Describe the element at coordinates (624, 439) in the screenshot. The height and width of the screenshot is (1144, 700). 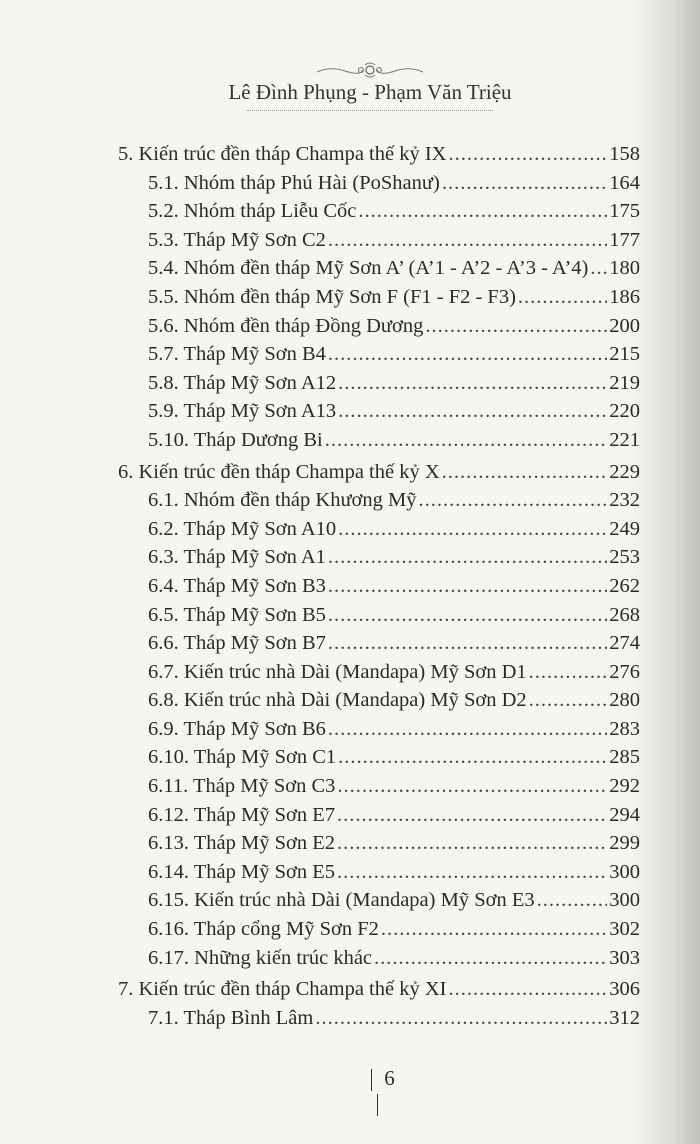
I see `toc-entry-page: 221` at that location.